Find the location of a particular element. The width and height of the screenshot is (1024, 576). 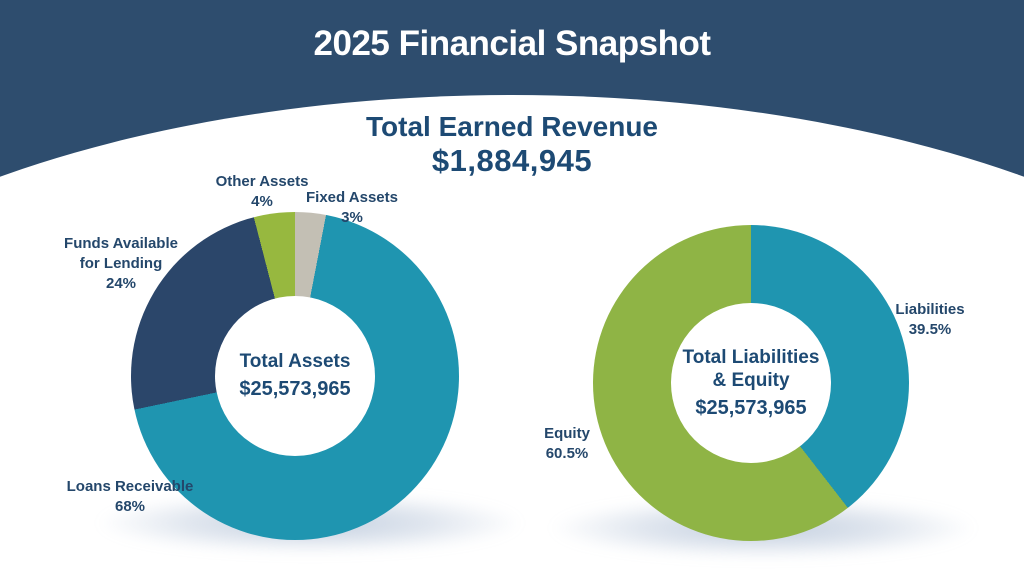

label-other-assets: Other Assets 4% is located at coordinates (262, 192).